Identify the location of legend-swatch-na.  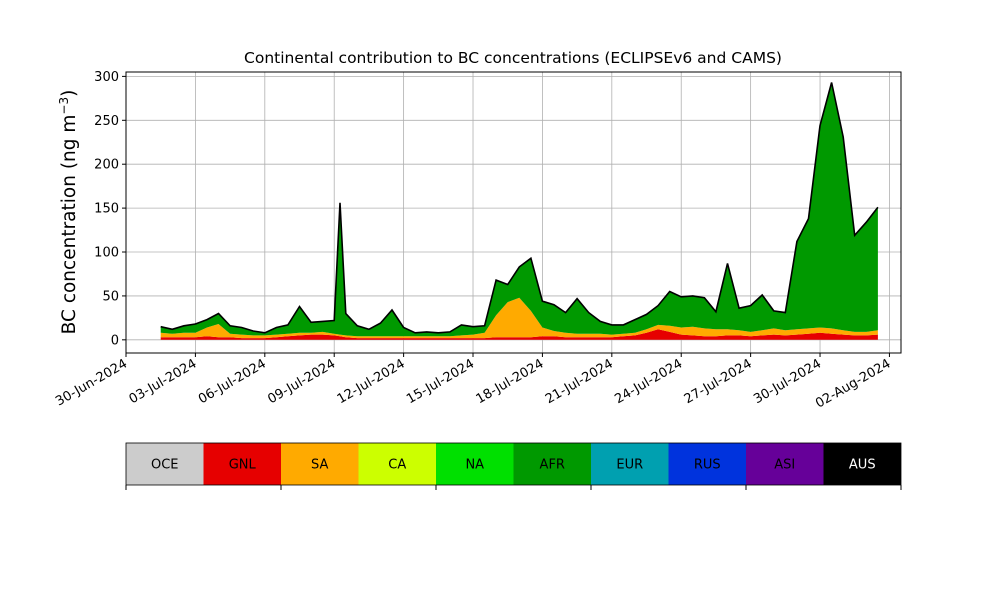
(475, 464).